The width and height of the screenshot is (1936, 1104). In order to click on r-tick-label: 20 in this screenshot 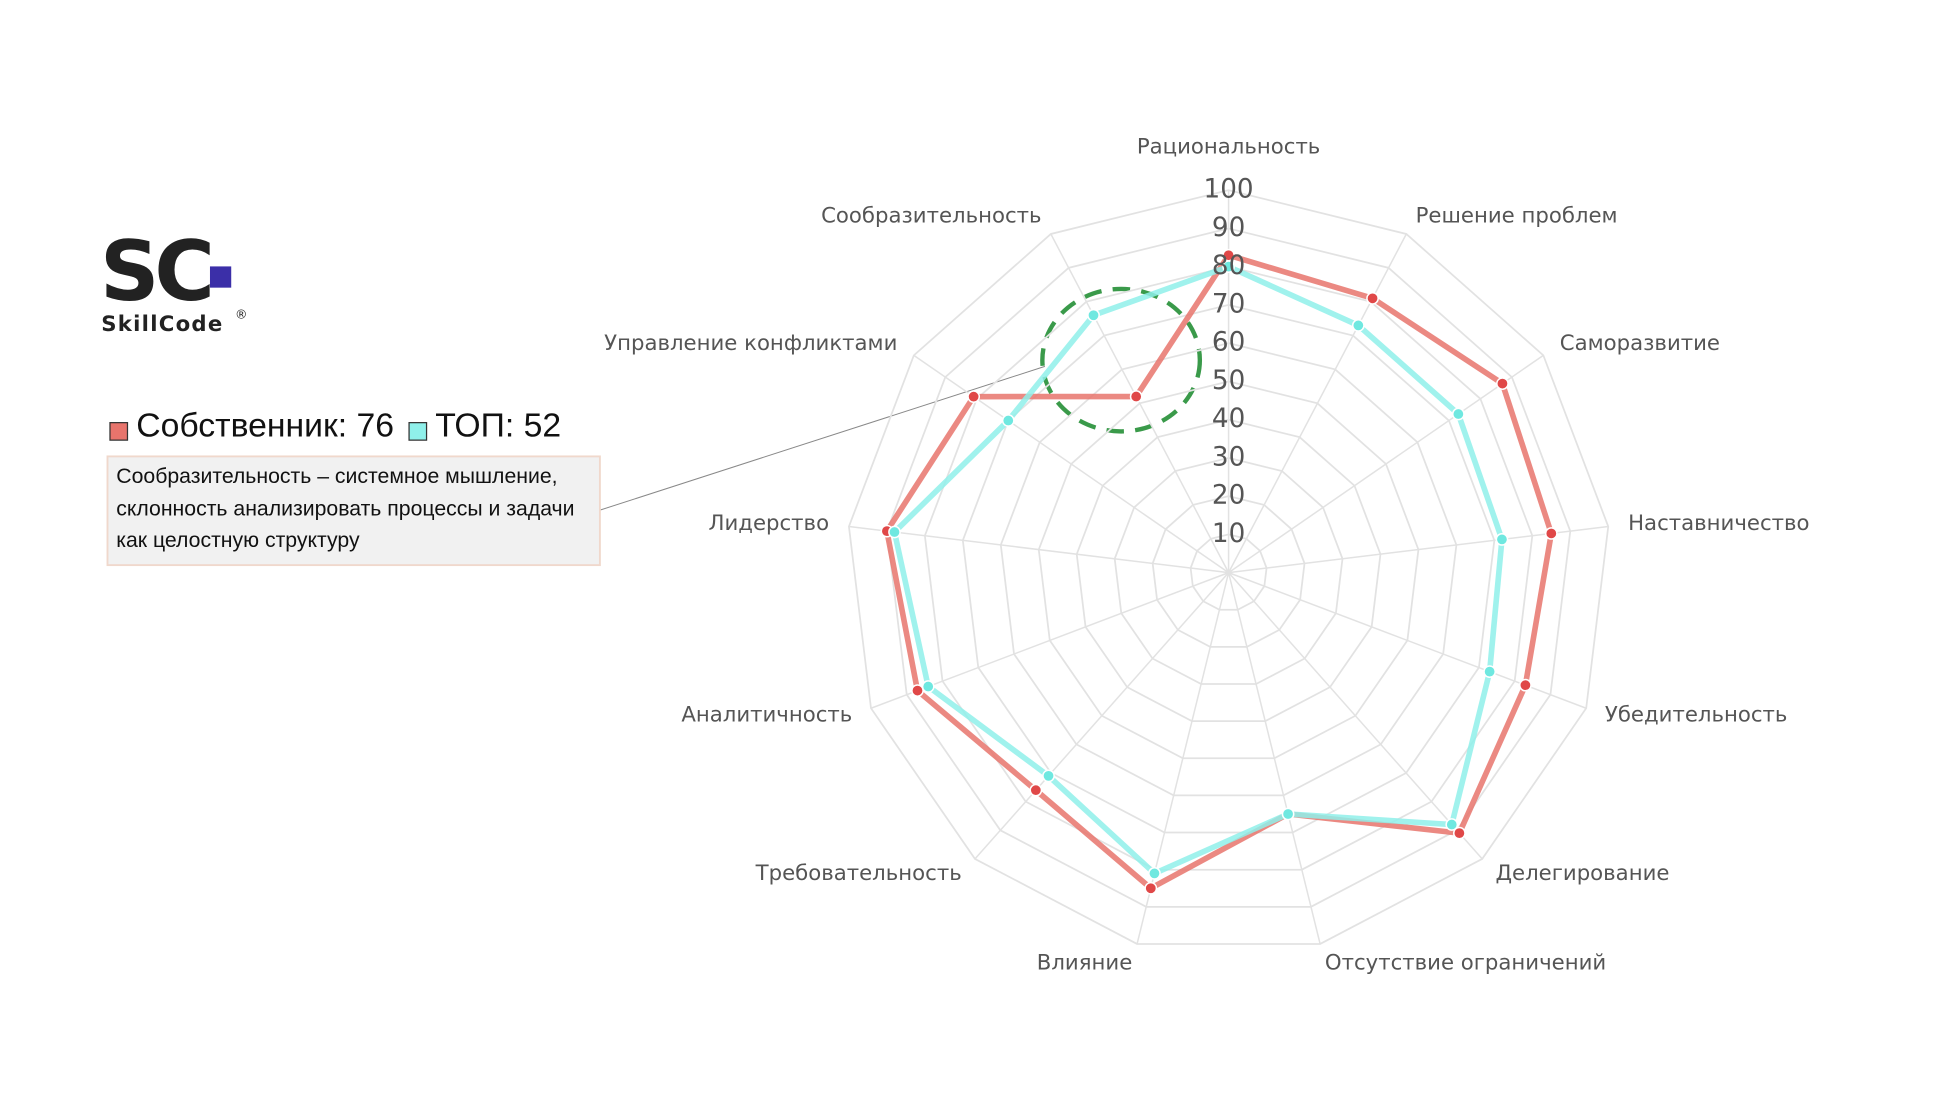, I will do `click(1228, 496)`.